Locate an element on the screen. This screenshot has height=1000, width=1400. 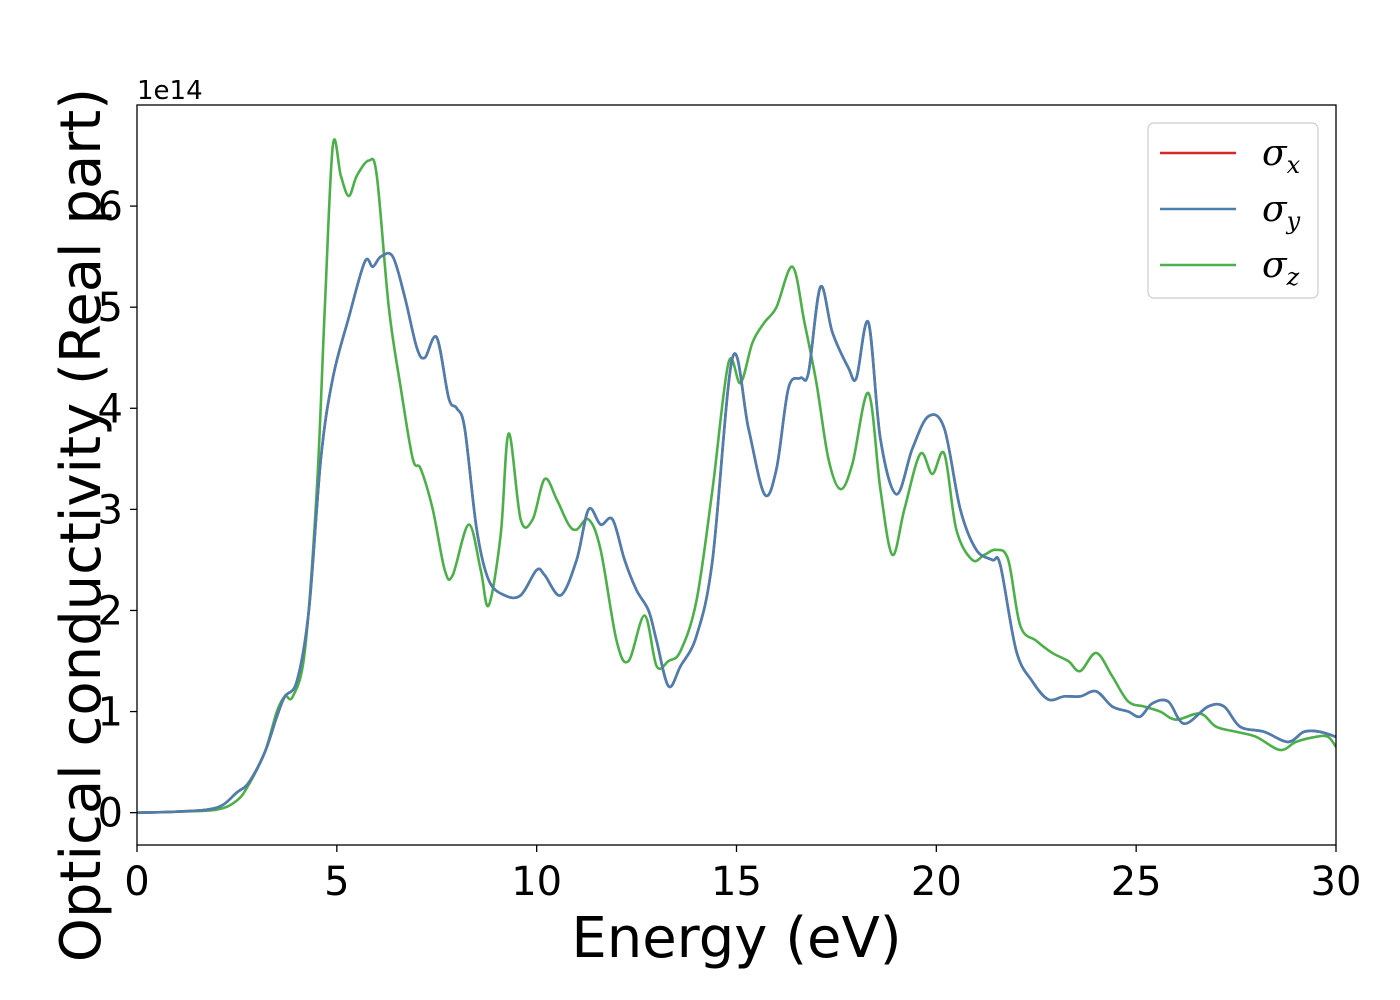
x-tick-label: 0 is located at coordinates (136, 882).